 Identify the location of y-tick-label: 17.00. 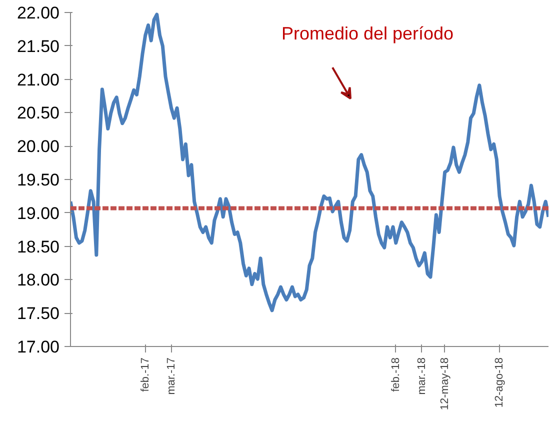
(38, 347).